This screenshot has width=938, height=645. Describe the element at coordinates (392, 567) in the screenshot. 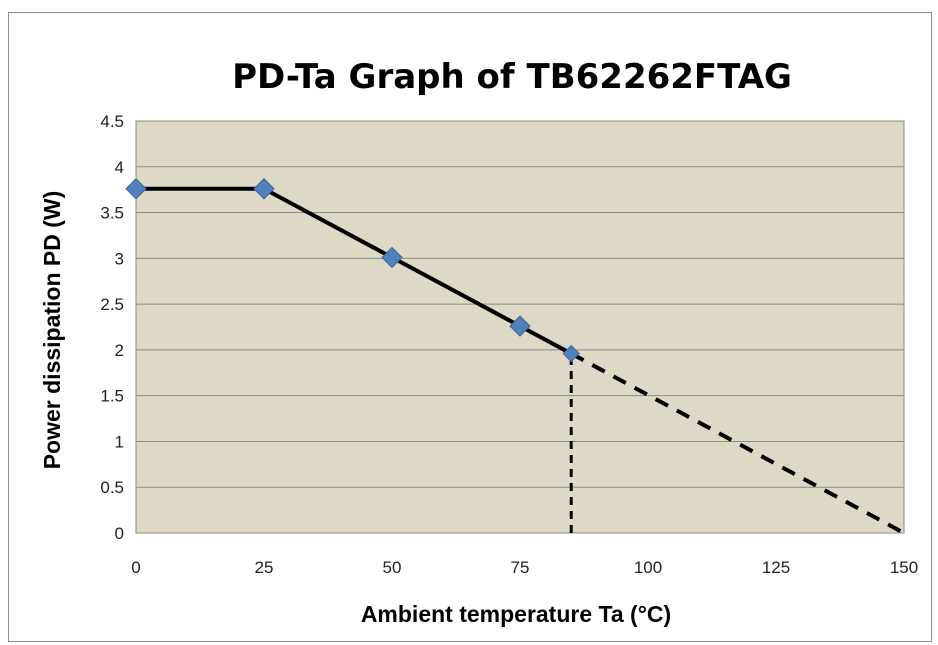

I see `x-tick-label: 50` at that location.